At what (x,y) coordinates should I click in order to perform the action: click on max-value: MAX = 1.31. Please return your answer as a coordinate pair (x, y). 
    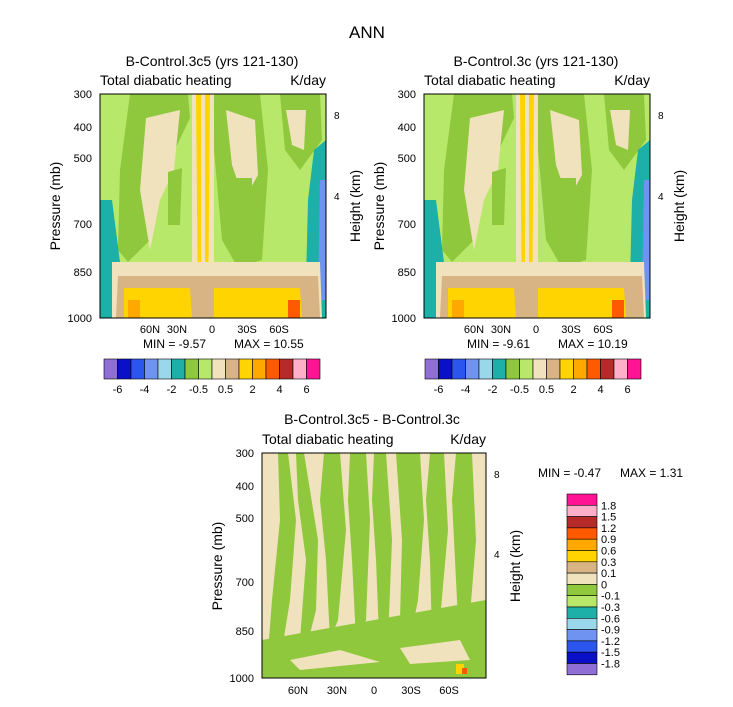
    Looking at the image, I should click on (651, 473).